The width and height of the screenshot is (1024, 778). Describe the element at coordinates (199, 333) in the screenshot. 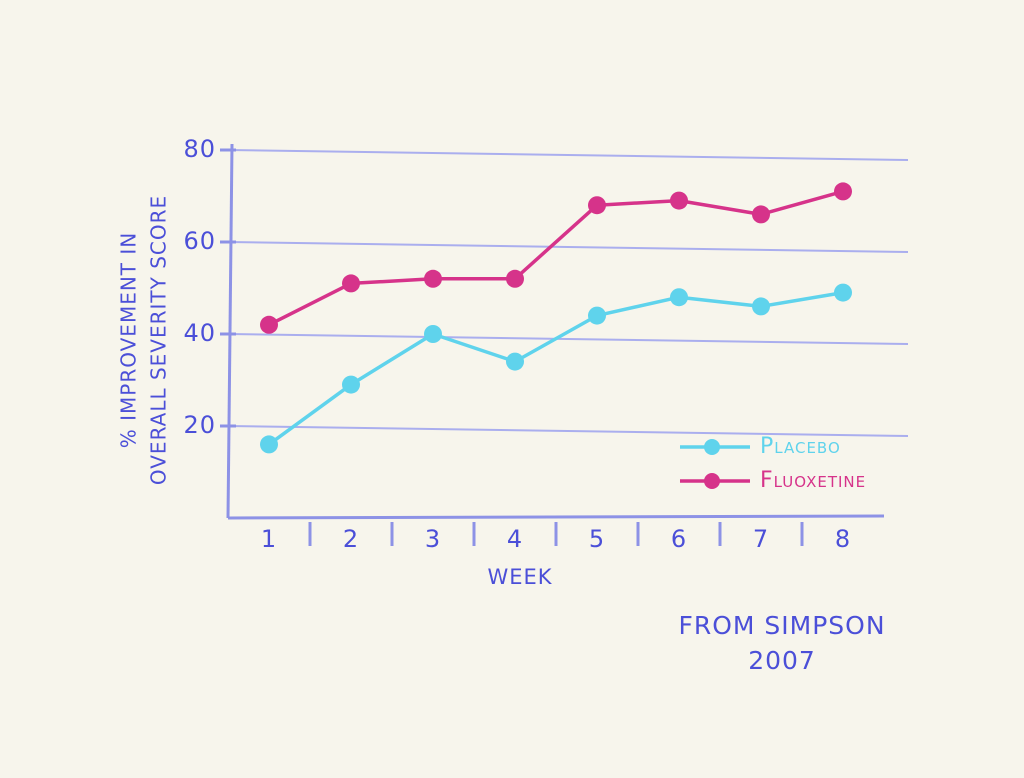

I see `y-tick-label: 40` at that location.